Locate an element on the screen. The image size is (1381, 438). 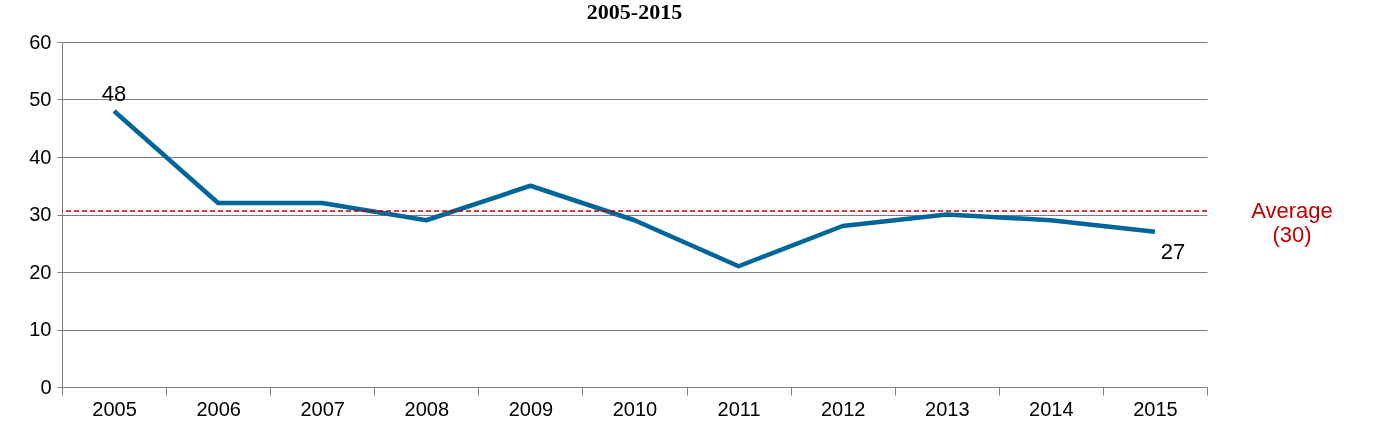
x-tick-label: 2007 is located at coordinates (322, 408).